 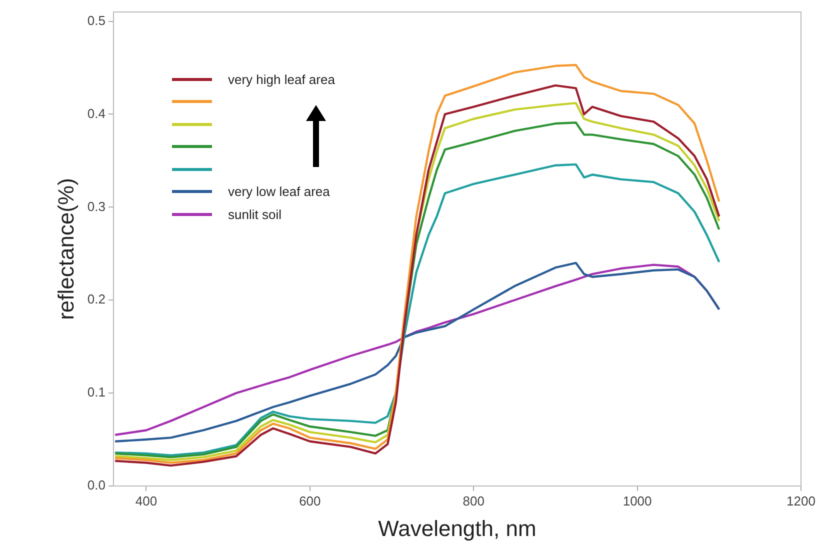 I want to click on legend-label: very high leaf area, so click(x=281, y=79).